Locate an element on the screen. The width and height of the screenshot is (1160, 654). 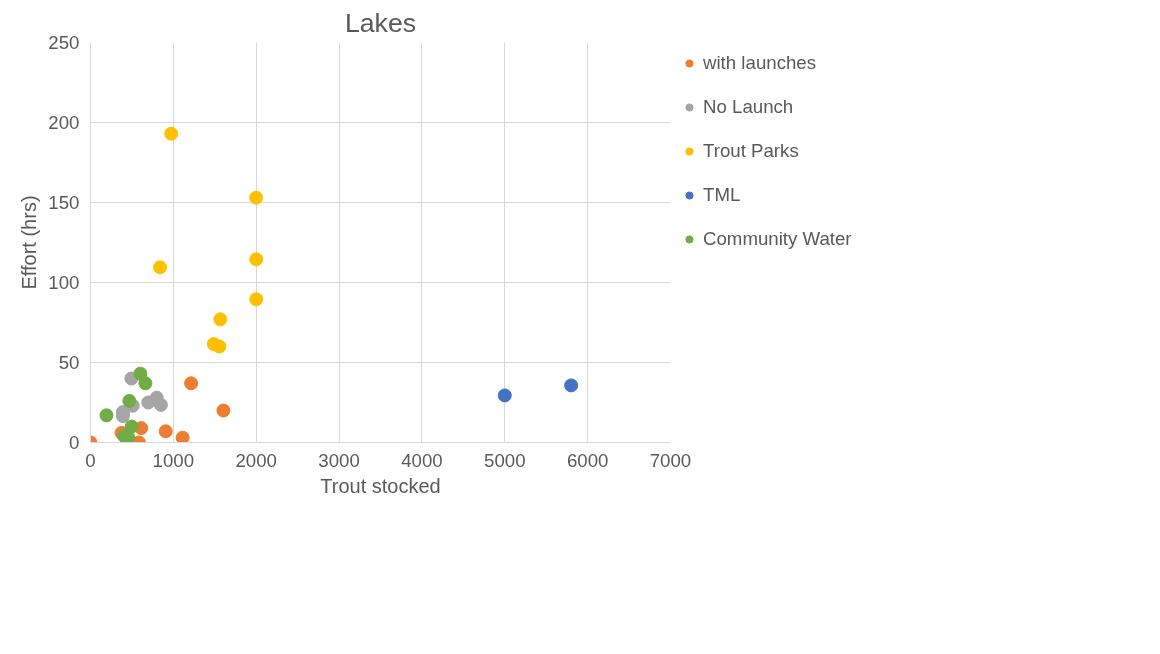
x-tick-label: 3000 is located at coordinates (339, 460).